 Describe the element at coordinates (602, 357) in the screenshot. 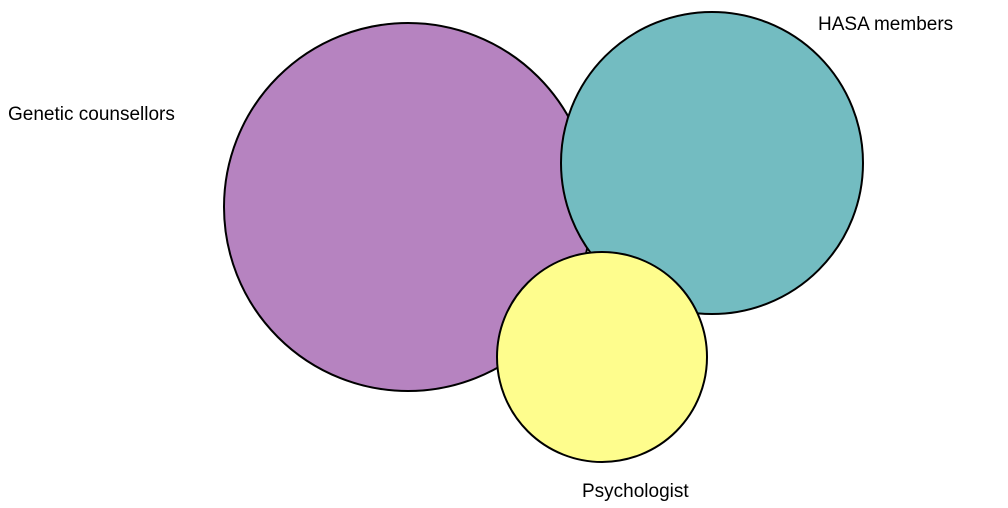

I see `psychologist-circle` at that location.